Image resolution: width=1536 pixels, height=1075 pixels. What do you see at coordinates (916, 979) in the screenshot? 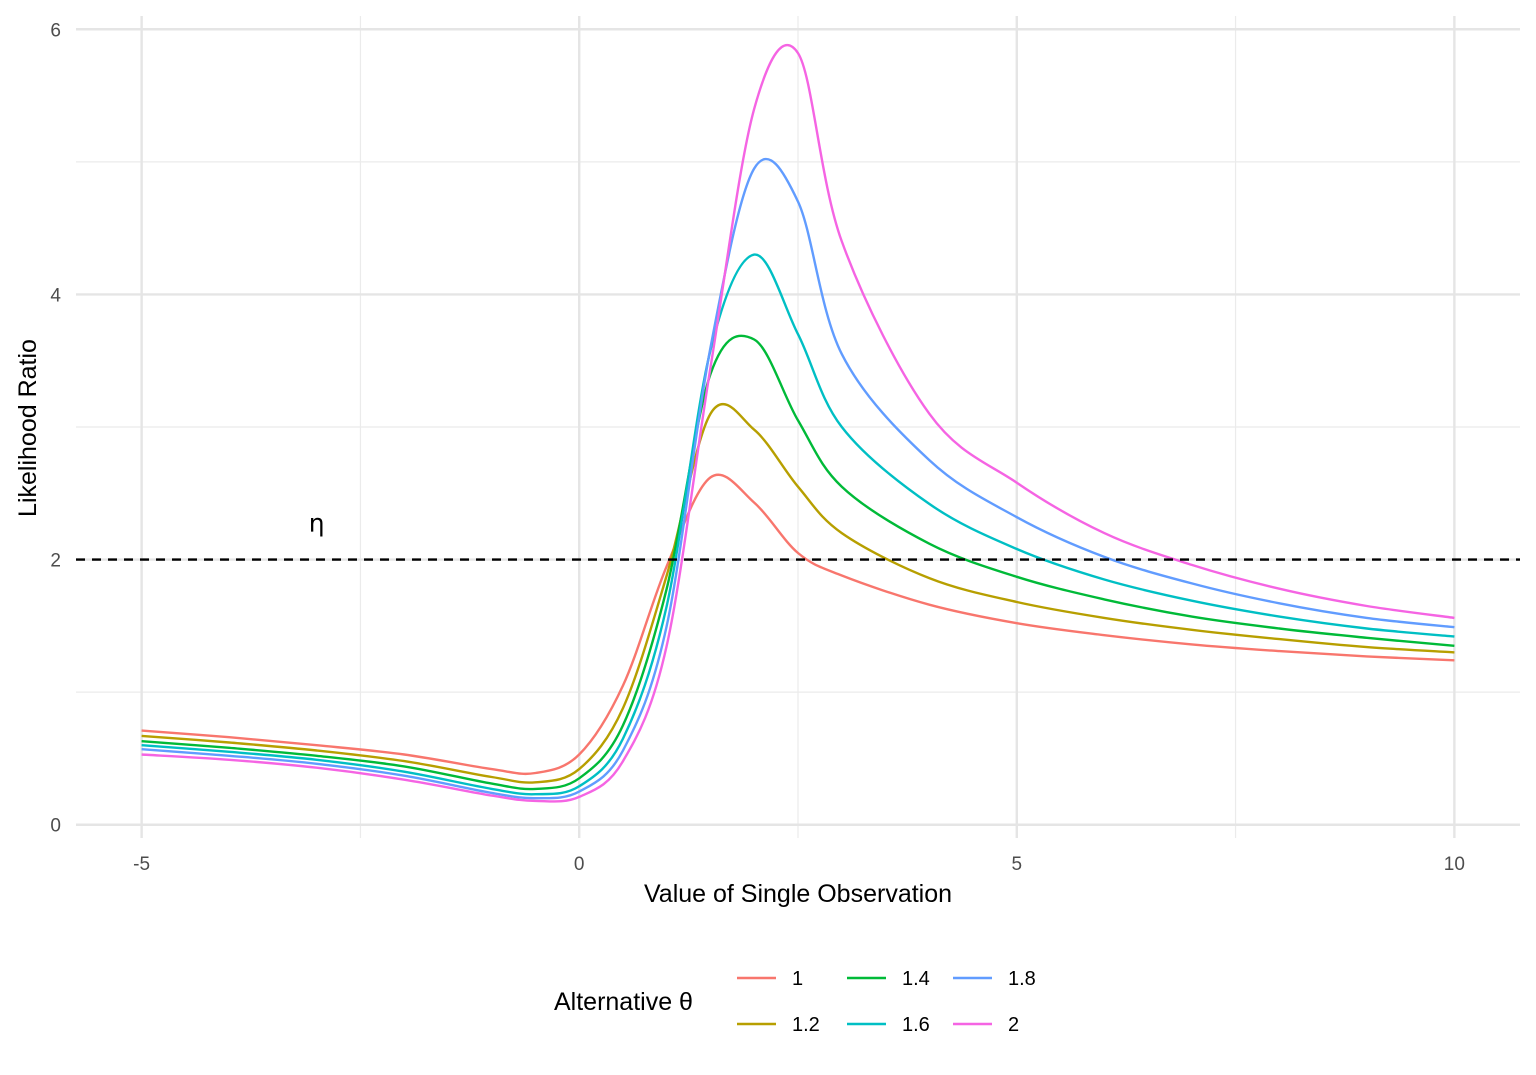
I see `legend-label: 1.4` at bounding box center [916, 979].